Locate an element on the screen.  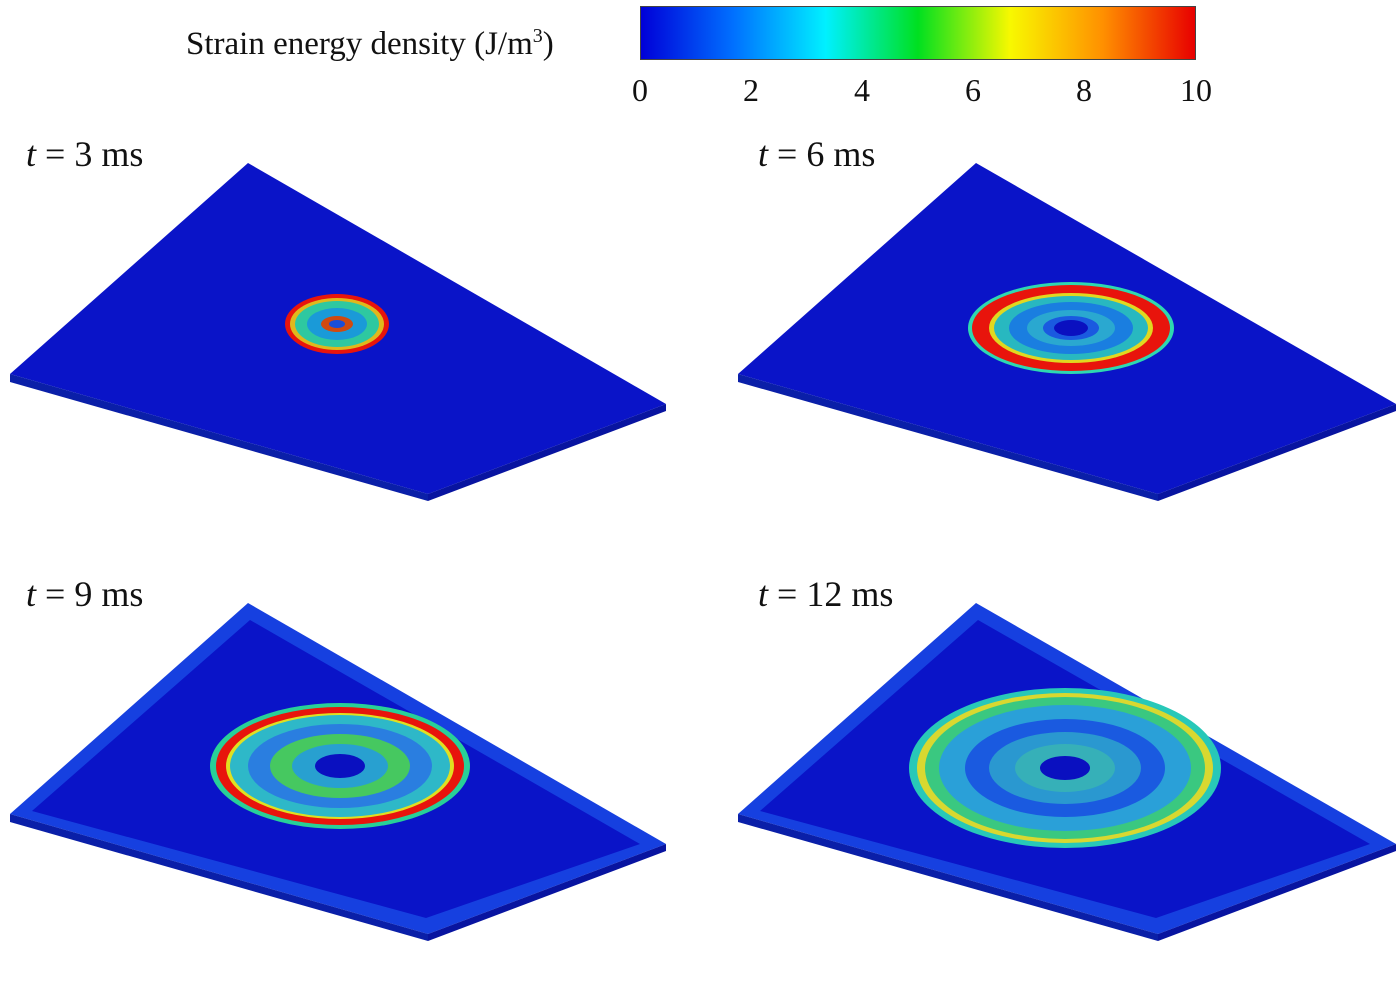
colorbar-label: Strain energy density (J/m3) is located at coordinates (370, 43).